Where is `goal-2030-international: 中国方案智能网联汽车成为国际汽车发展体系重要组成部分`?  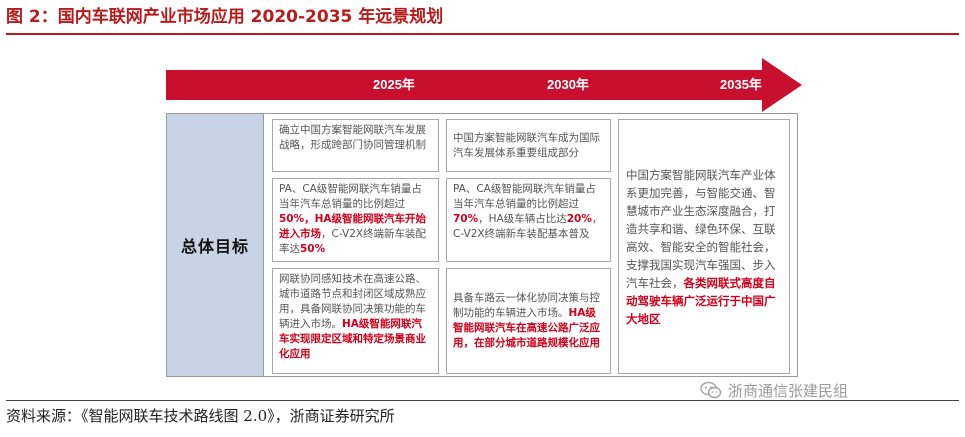 goal-2030-international: 中国方案智能网联汽车成为国际汽车发展体系重要组成部分 is located at coordinates (528, 145).